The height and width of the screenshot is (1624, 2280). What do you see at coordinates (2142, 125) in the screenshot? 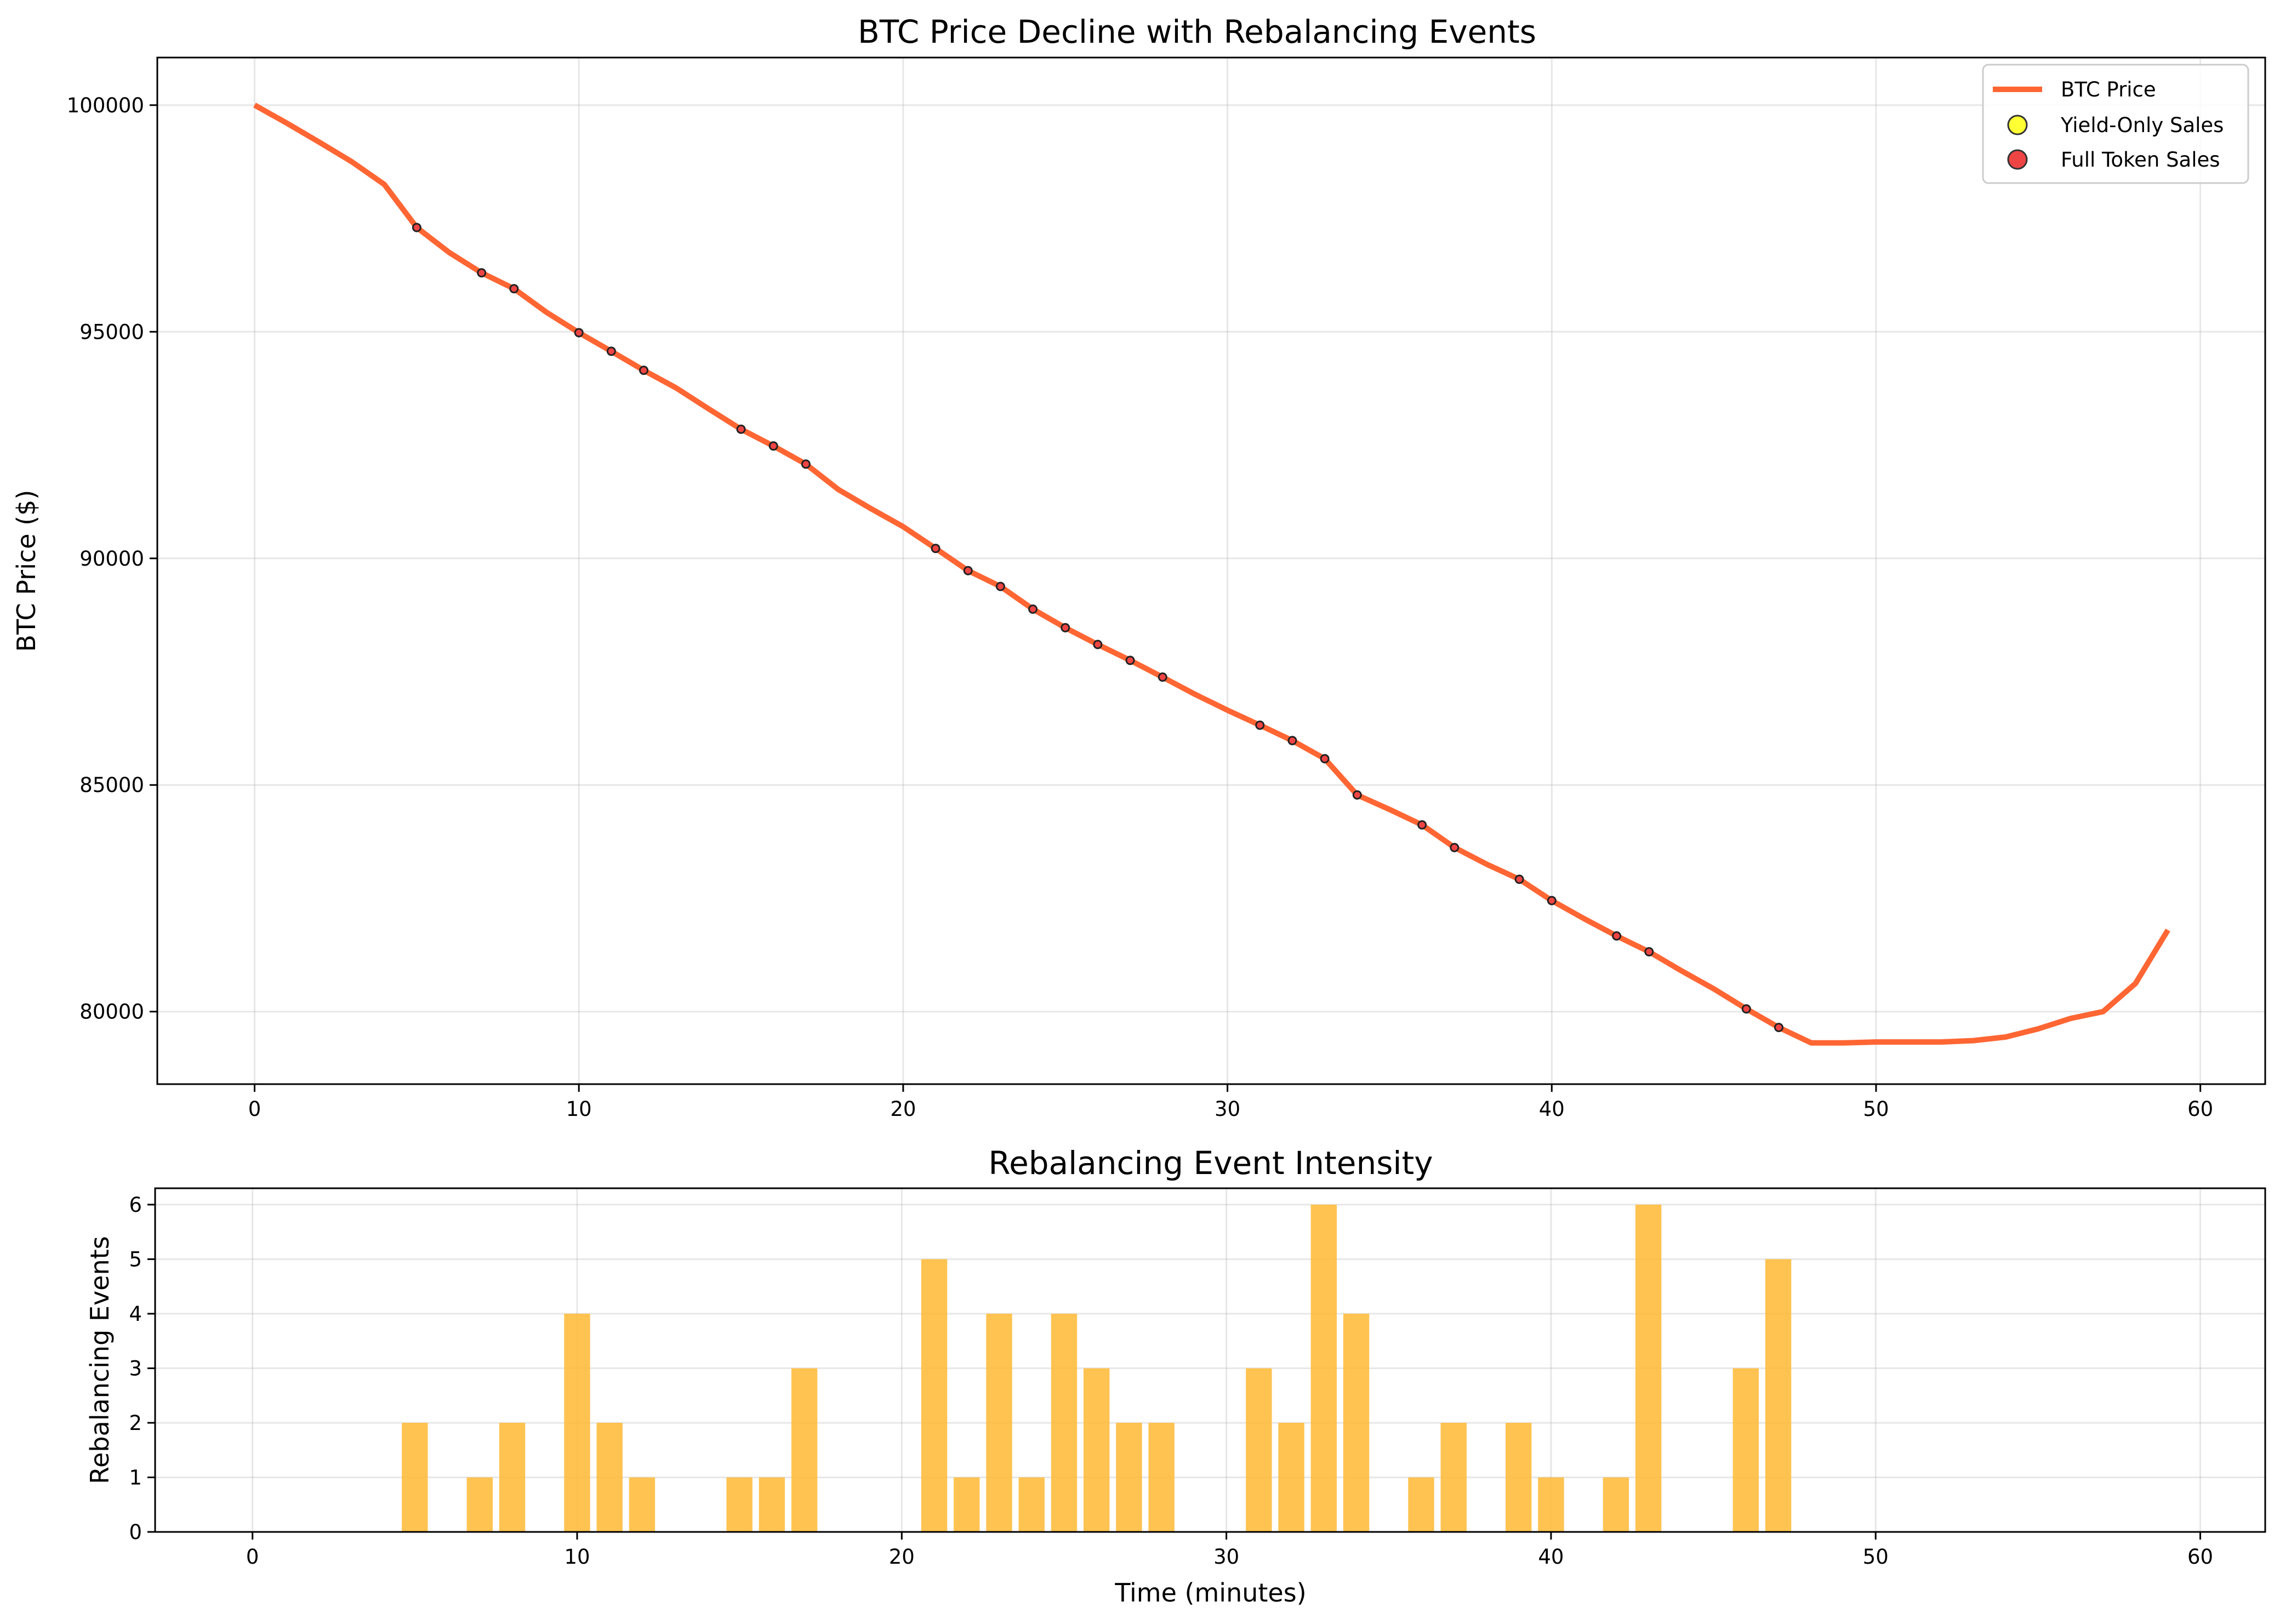
I see `legend-yield-only-label: Yield-Only Sales` at bounding box center [2142, 125].